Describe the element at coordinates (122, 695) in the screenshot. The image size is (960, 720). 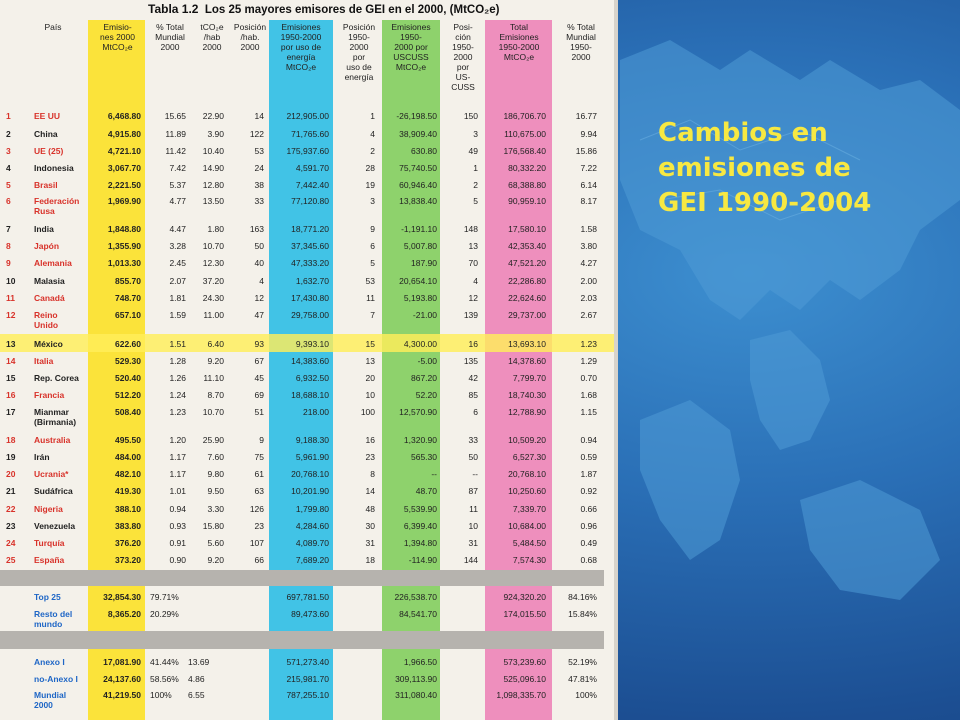
I see `summary-cell-em: 41,219.50` at that location.